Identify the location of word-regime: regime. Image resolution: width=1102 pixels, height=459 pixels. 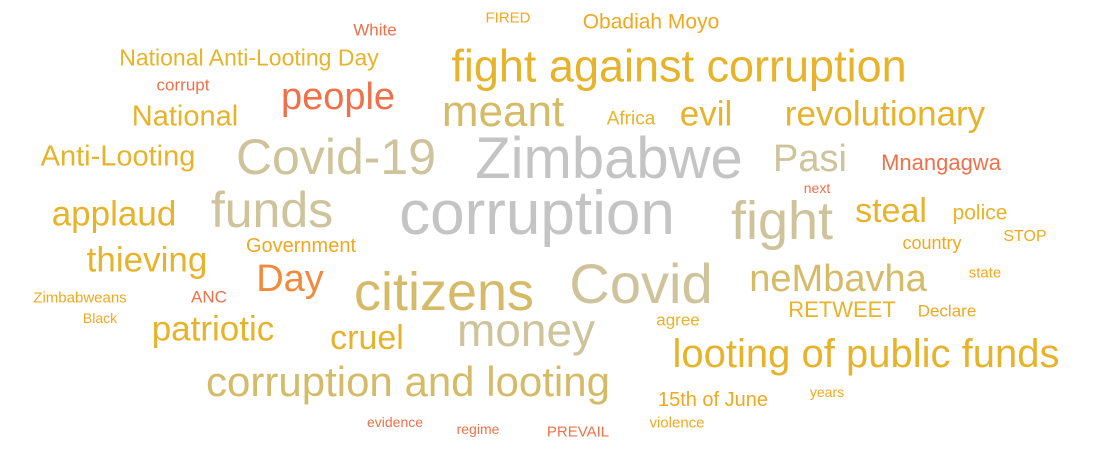
(478, 429).